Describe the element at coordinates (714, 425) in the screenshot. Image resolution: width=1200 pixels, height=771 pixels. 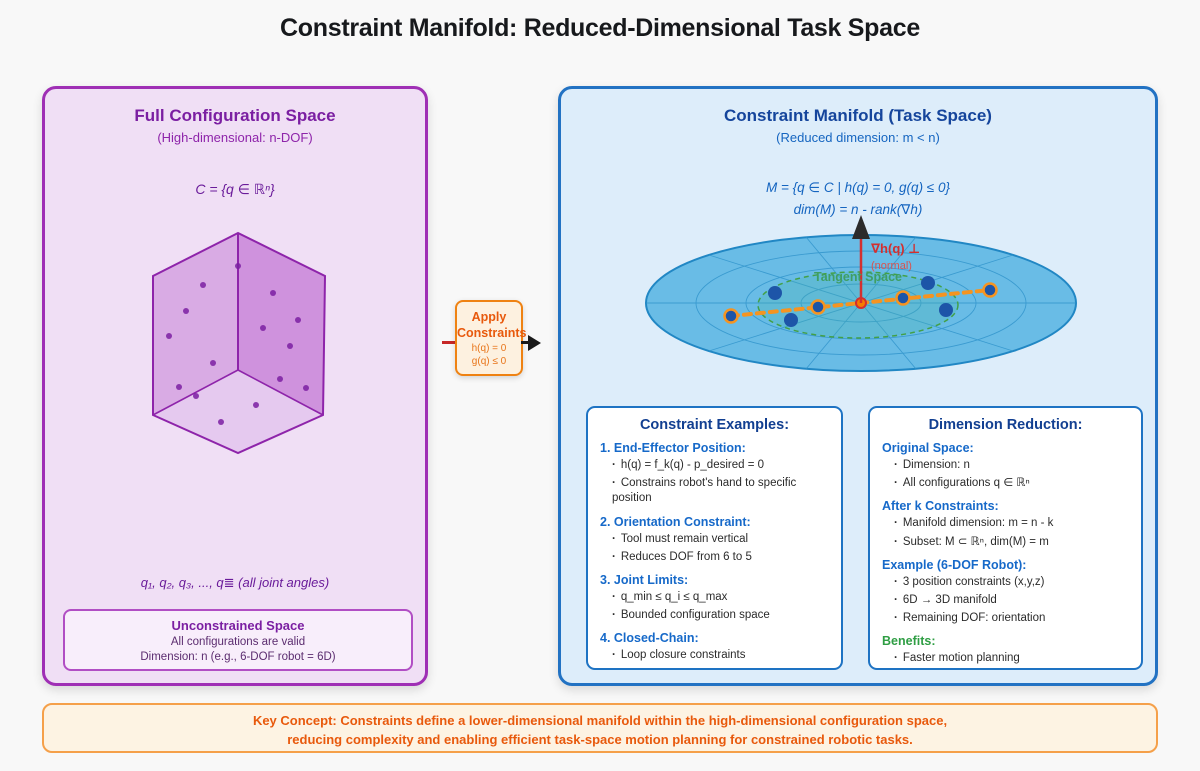
I see `constraint-examples-title: Constraint Examples:` at that location.